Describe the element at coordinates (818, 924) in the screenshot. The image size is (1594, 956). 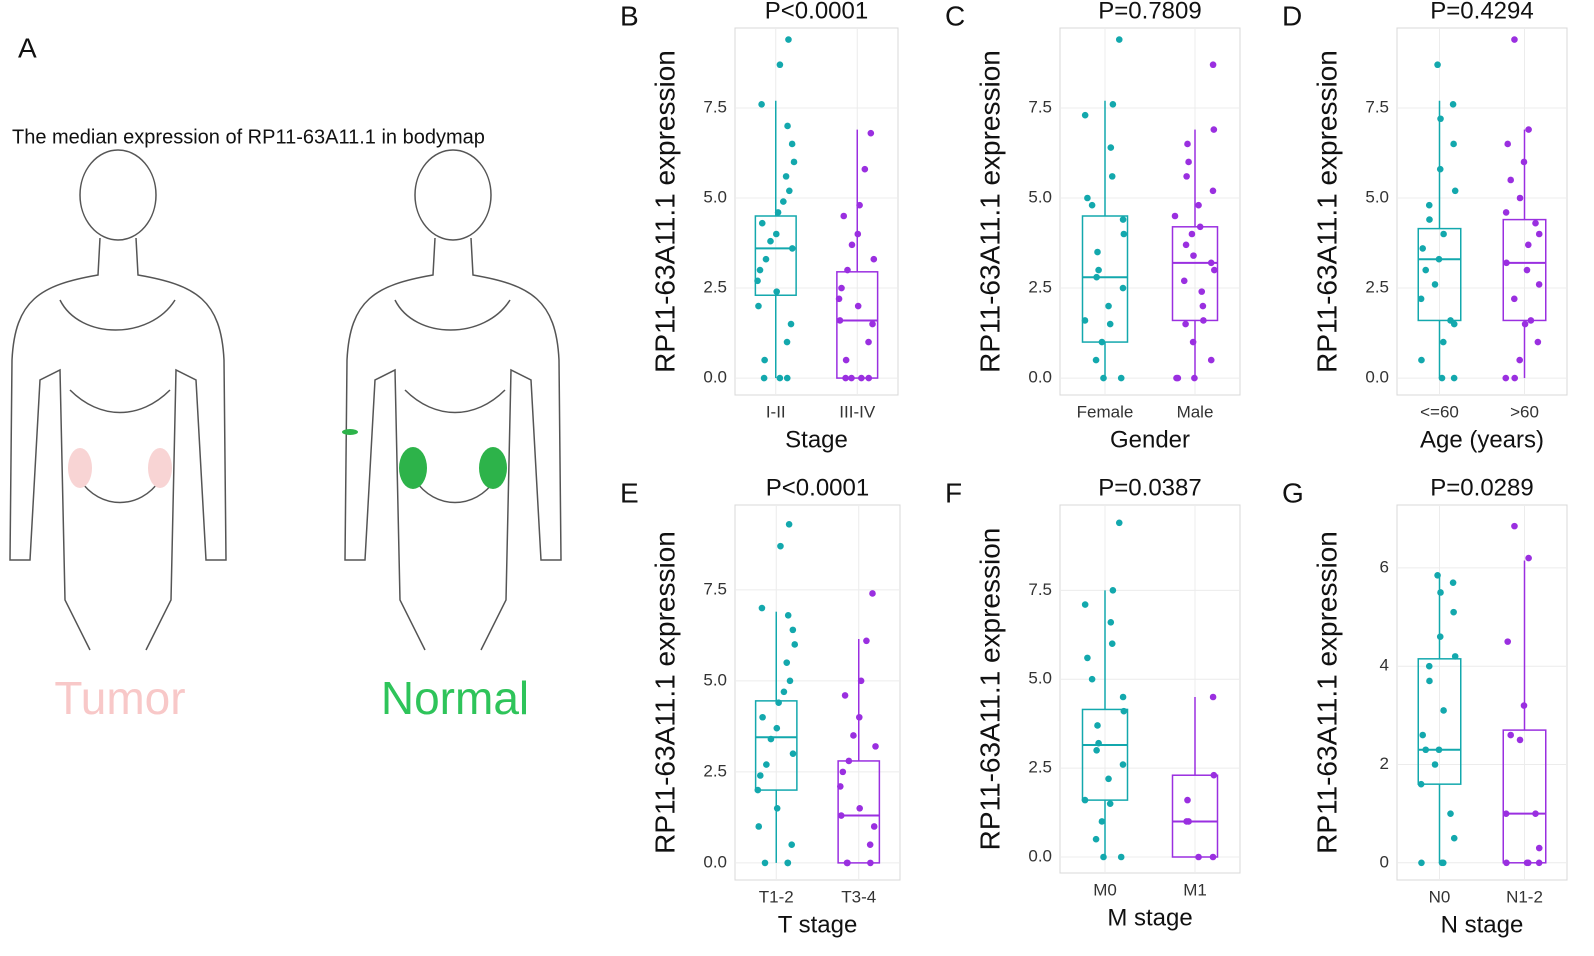
I see `x-axis-title: T stage` at that location.